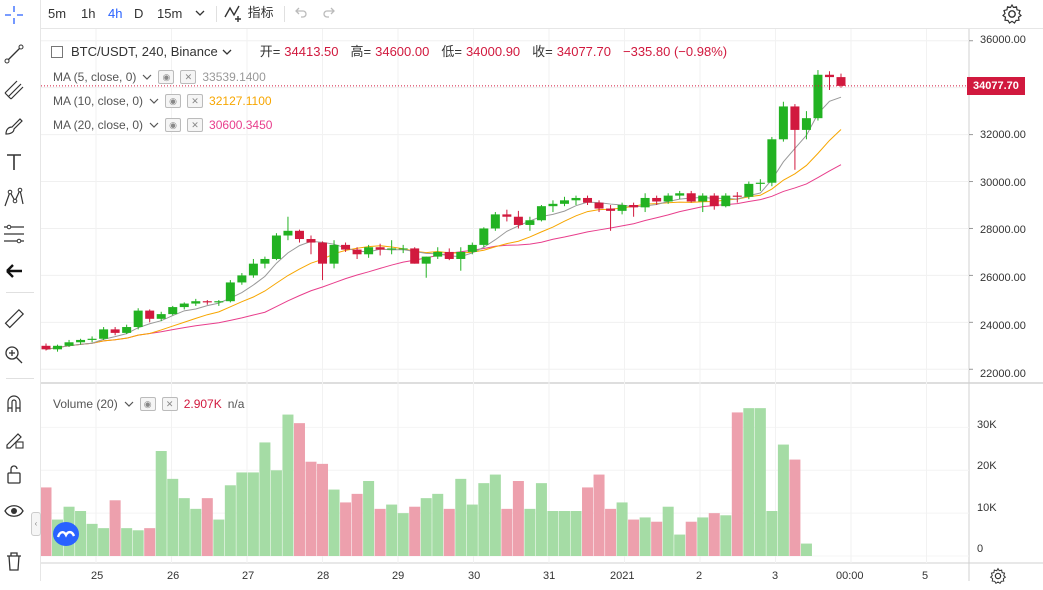  I want to click on trend-line-icon, so click(14, 54).